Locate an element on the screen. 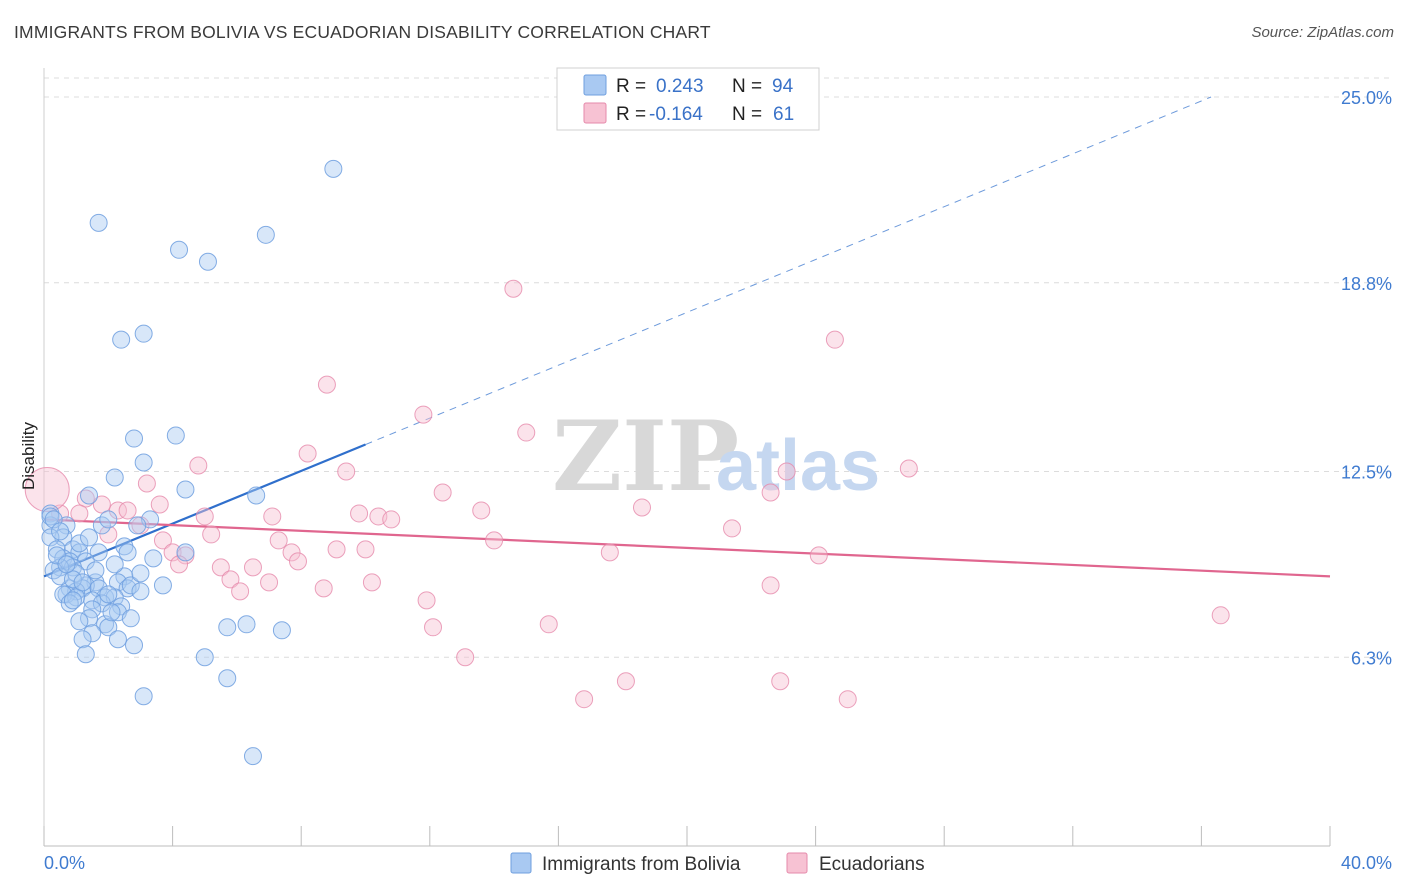 Image resolution: width=1406 pixels, height=892 pixels. series-immigrants-from-bolivia is located at coordinates (192, 462).